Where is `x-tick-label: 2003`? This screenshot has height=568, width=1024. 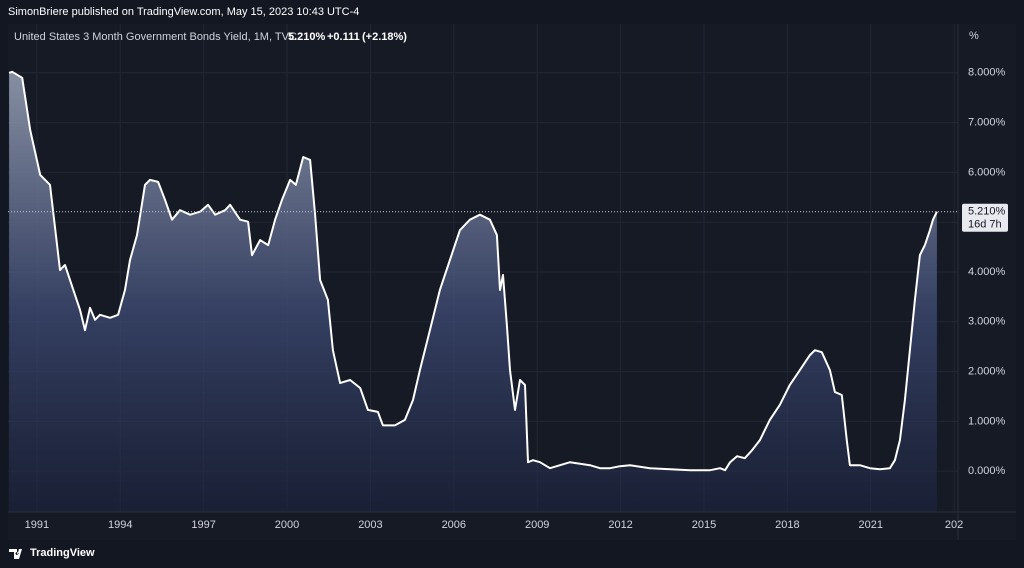 x-tick-label: 2003 is located at coordinates (370, 525).